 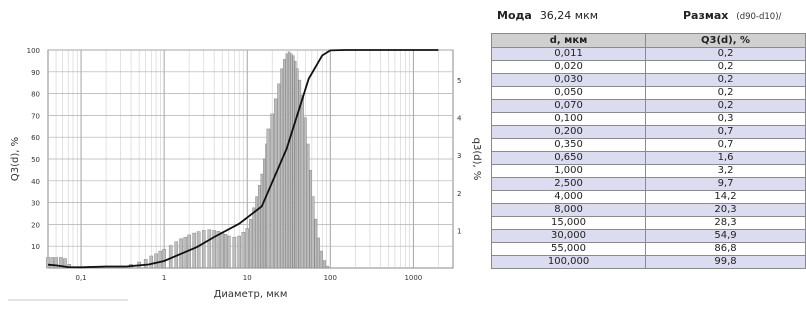 I want to click on mode-summary: Мода 36,24 мкм, so click(x=547, y=15).